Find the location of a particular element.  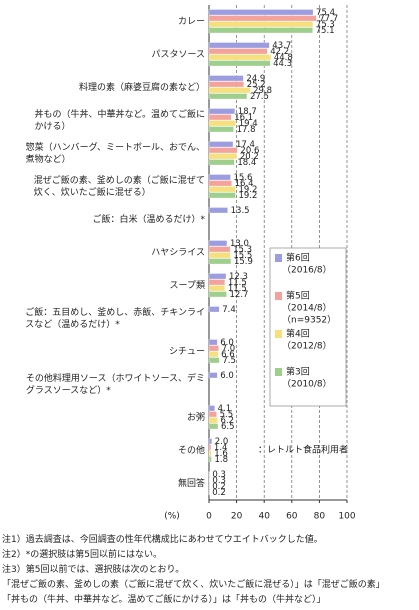

category-label: パスタソース is located at coordinates (178, 54).